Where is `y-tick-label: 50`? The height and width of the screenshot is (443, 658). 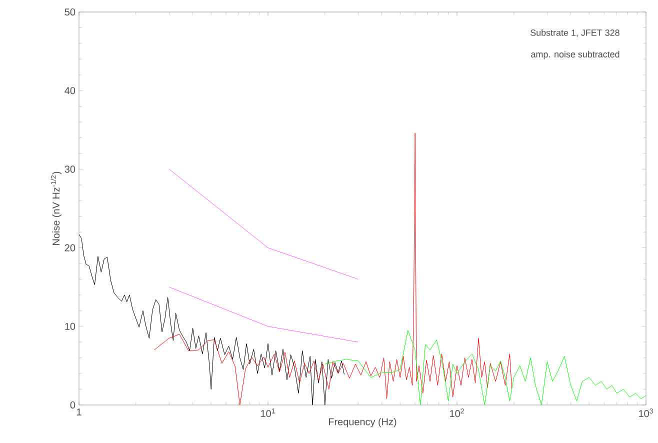 y-tick-label: 50 is located at coordinates (70, 12).